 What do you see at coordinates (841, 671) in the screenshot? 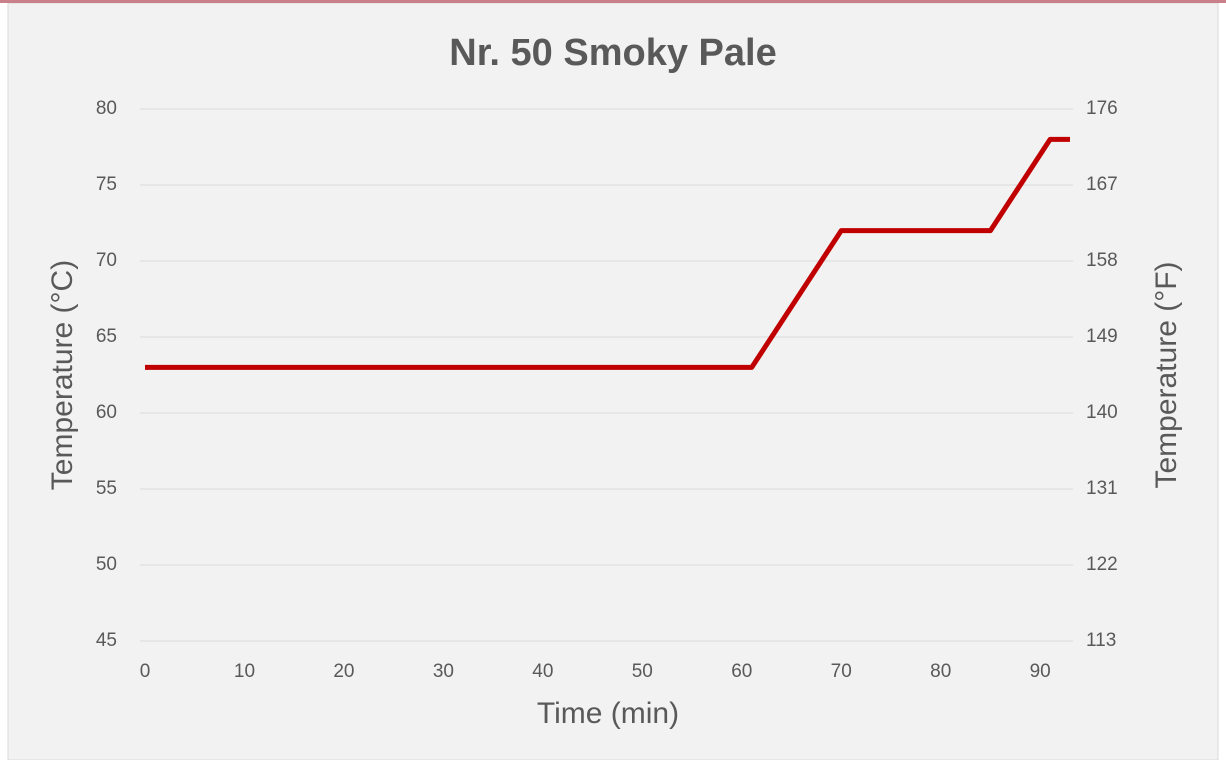
I see `x-tick-label: 70` at bounding box center [841, 671].